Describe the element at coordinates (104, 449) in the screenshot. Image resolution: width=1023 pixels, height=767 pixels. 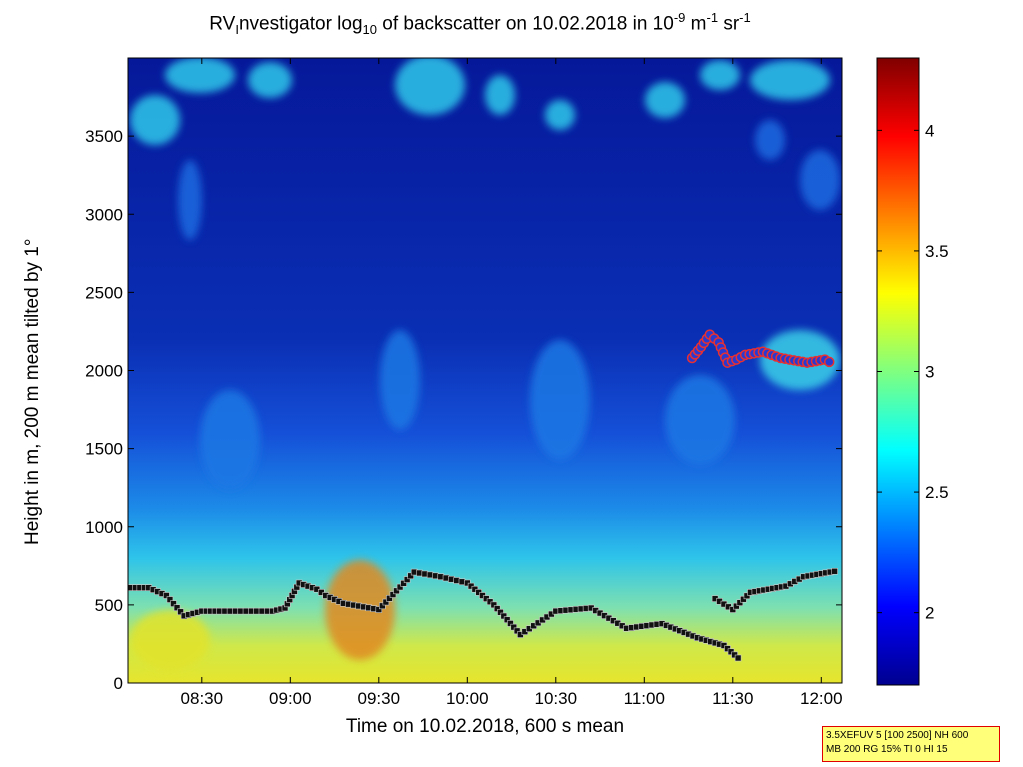
I see `y-tick-label: 1500` at that location.